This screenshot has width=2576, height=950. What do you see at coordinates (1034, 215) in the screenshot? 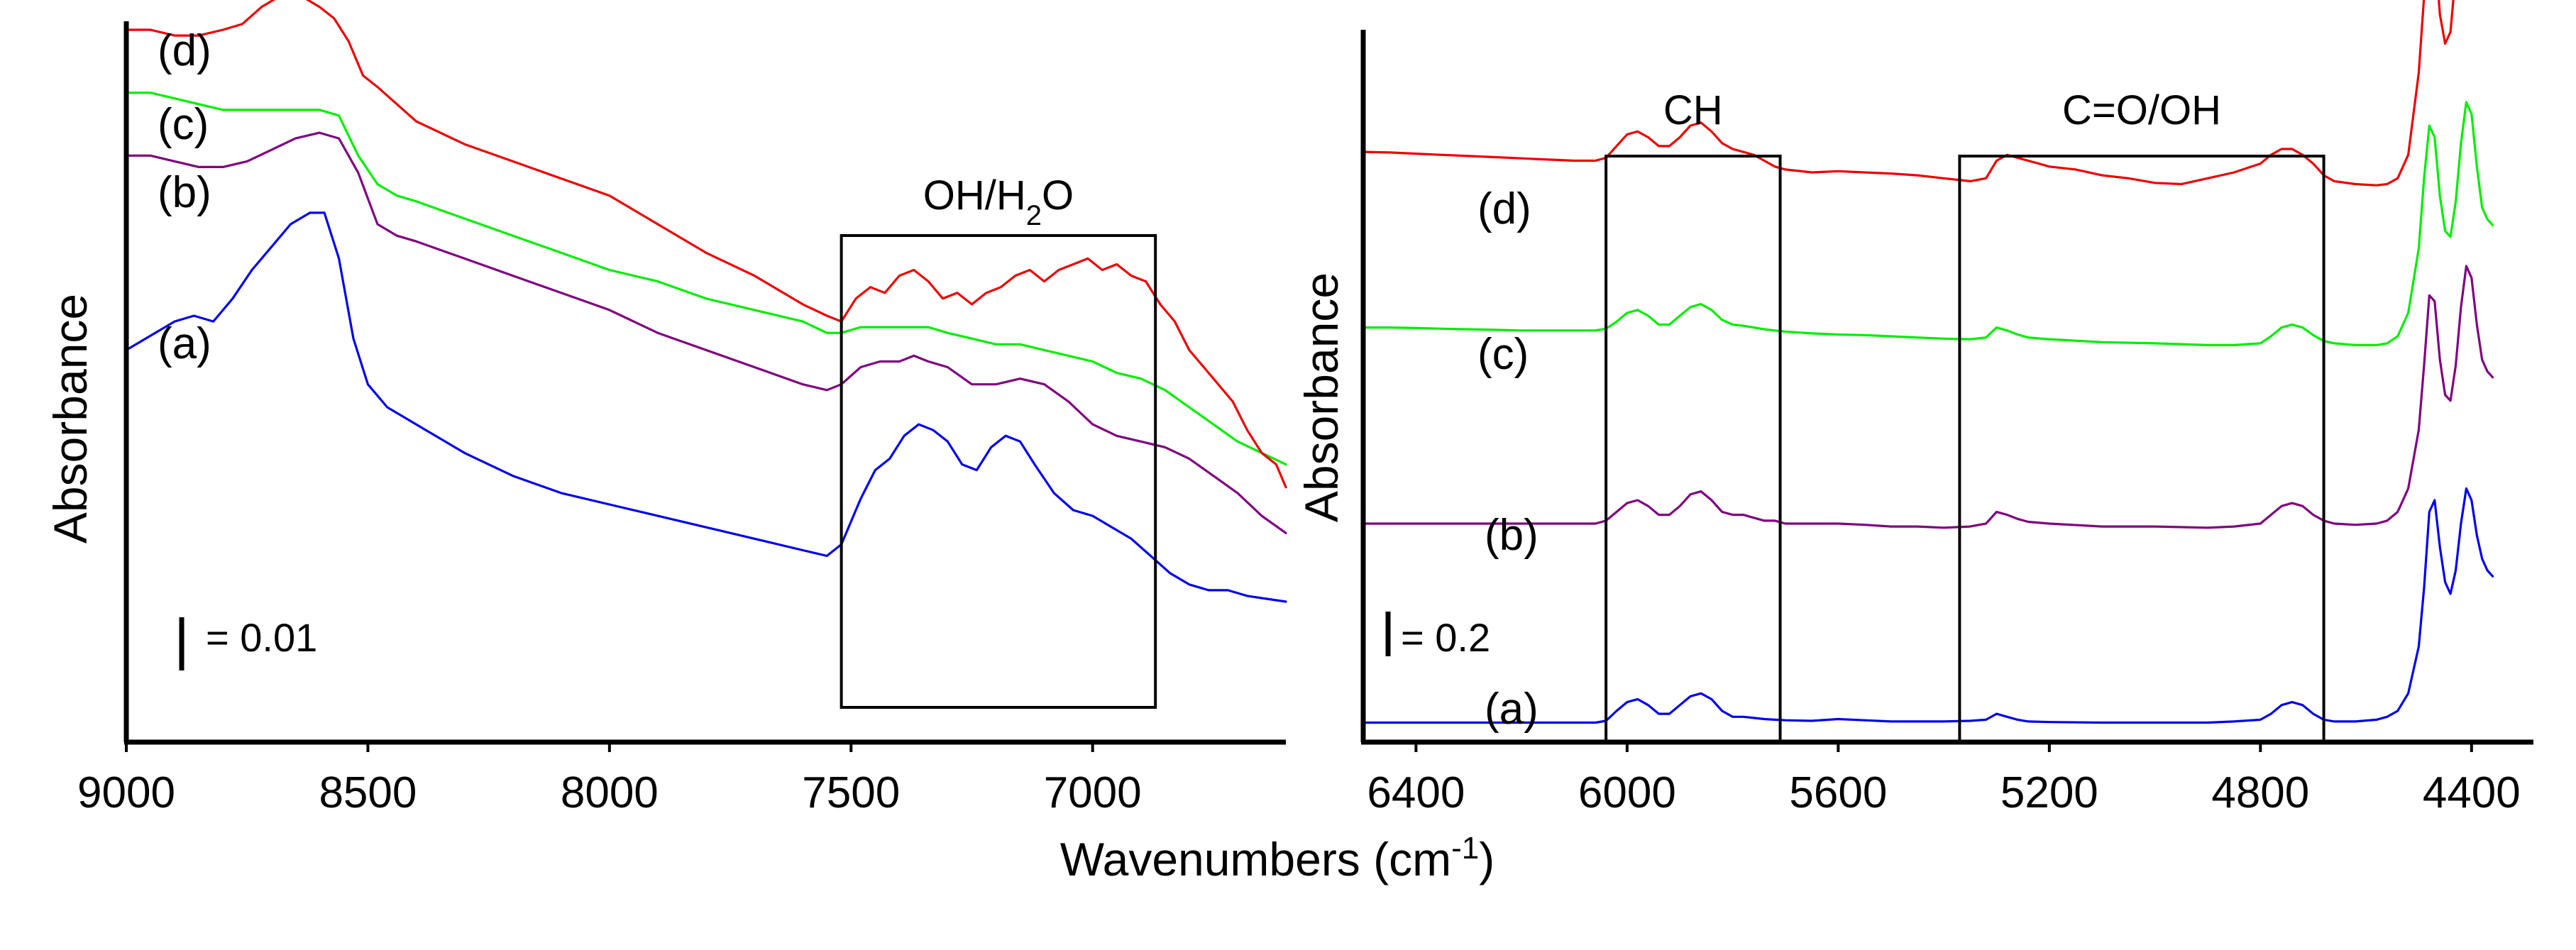
I see `oh-h2o-label-sub: 2` at bounding box center [1034, 215].